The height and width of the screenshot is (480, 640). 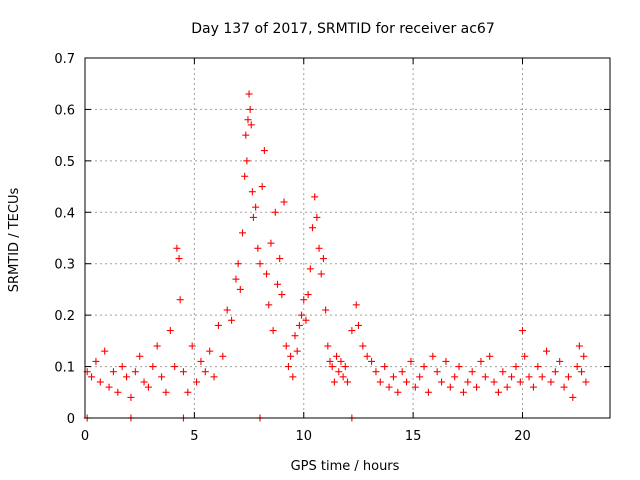 I want to click on y-tick-label: 0.1, so click(x=64, y=368).